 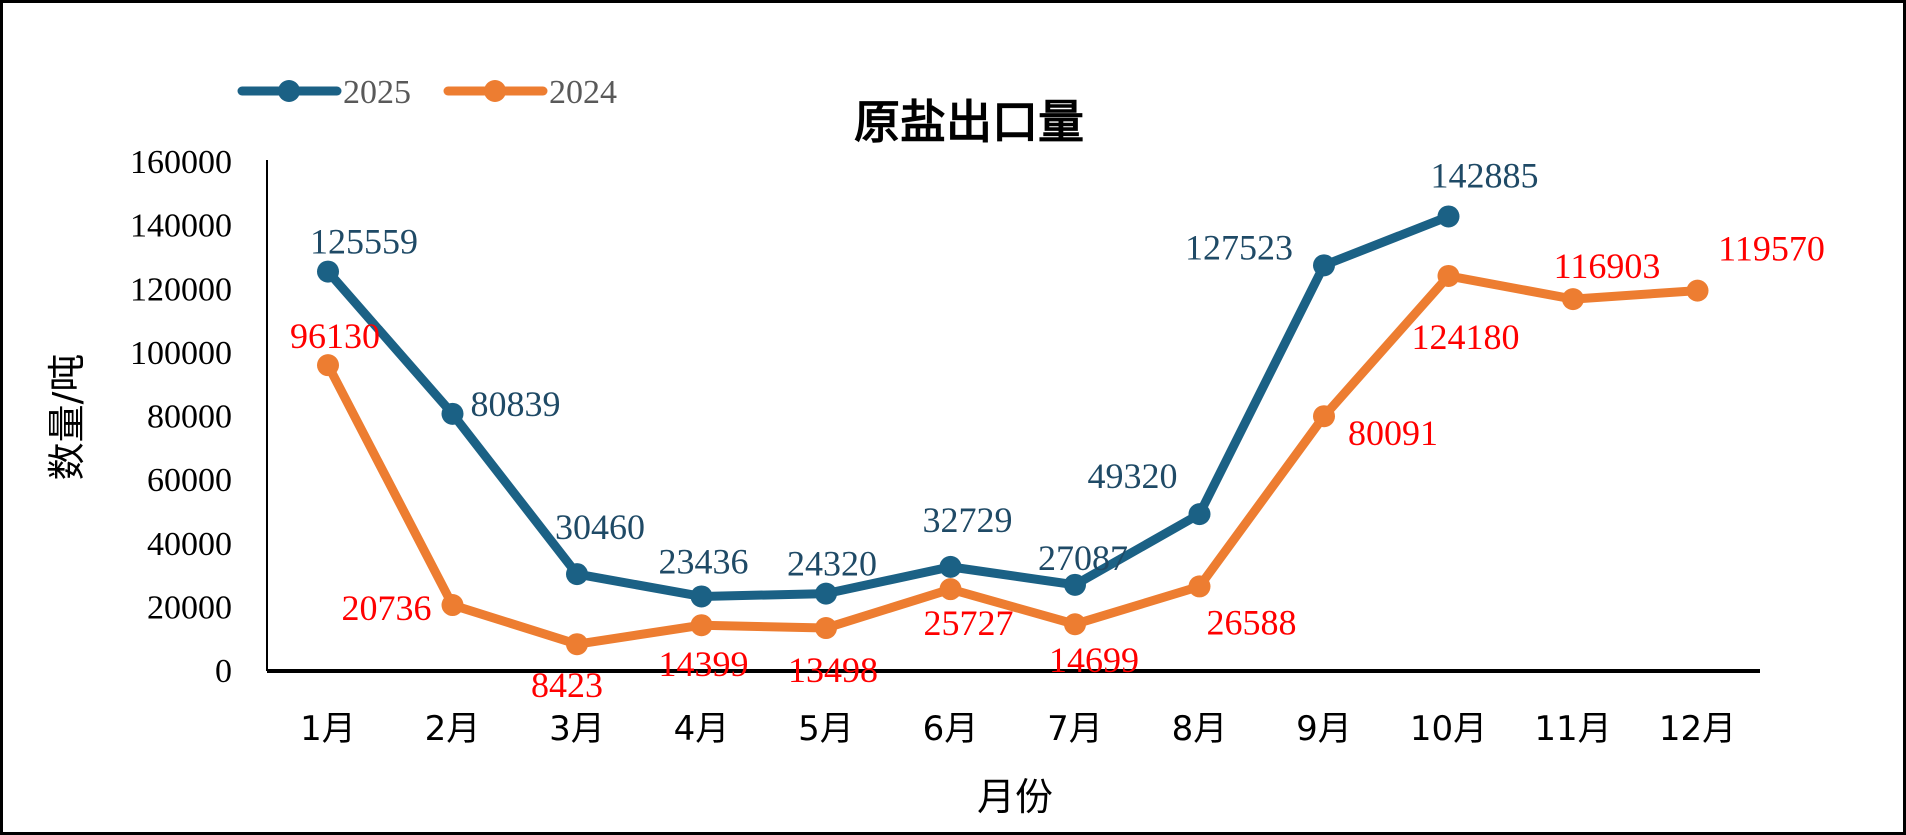 What do you see at coordinates (1466, 337) in the screenshot?
I see `data-label-2024: 124180` at bounding box center [1466, 337].